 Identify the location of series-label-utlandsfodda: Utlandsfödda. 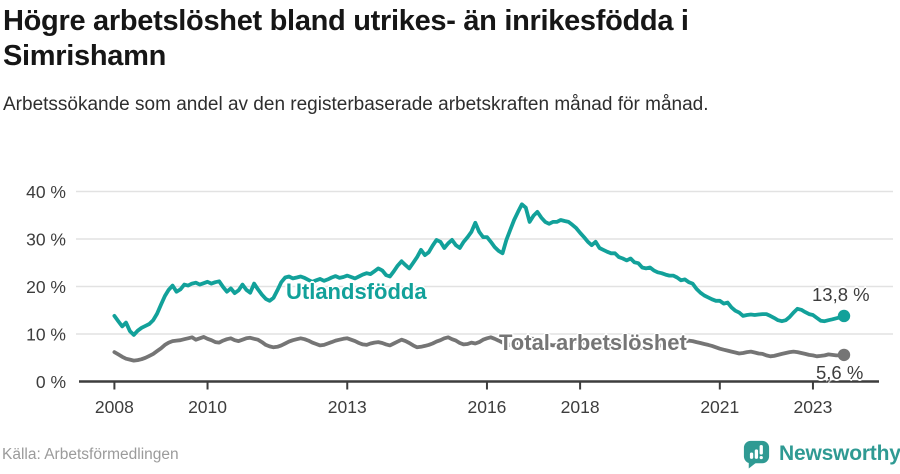
(356, 291).